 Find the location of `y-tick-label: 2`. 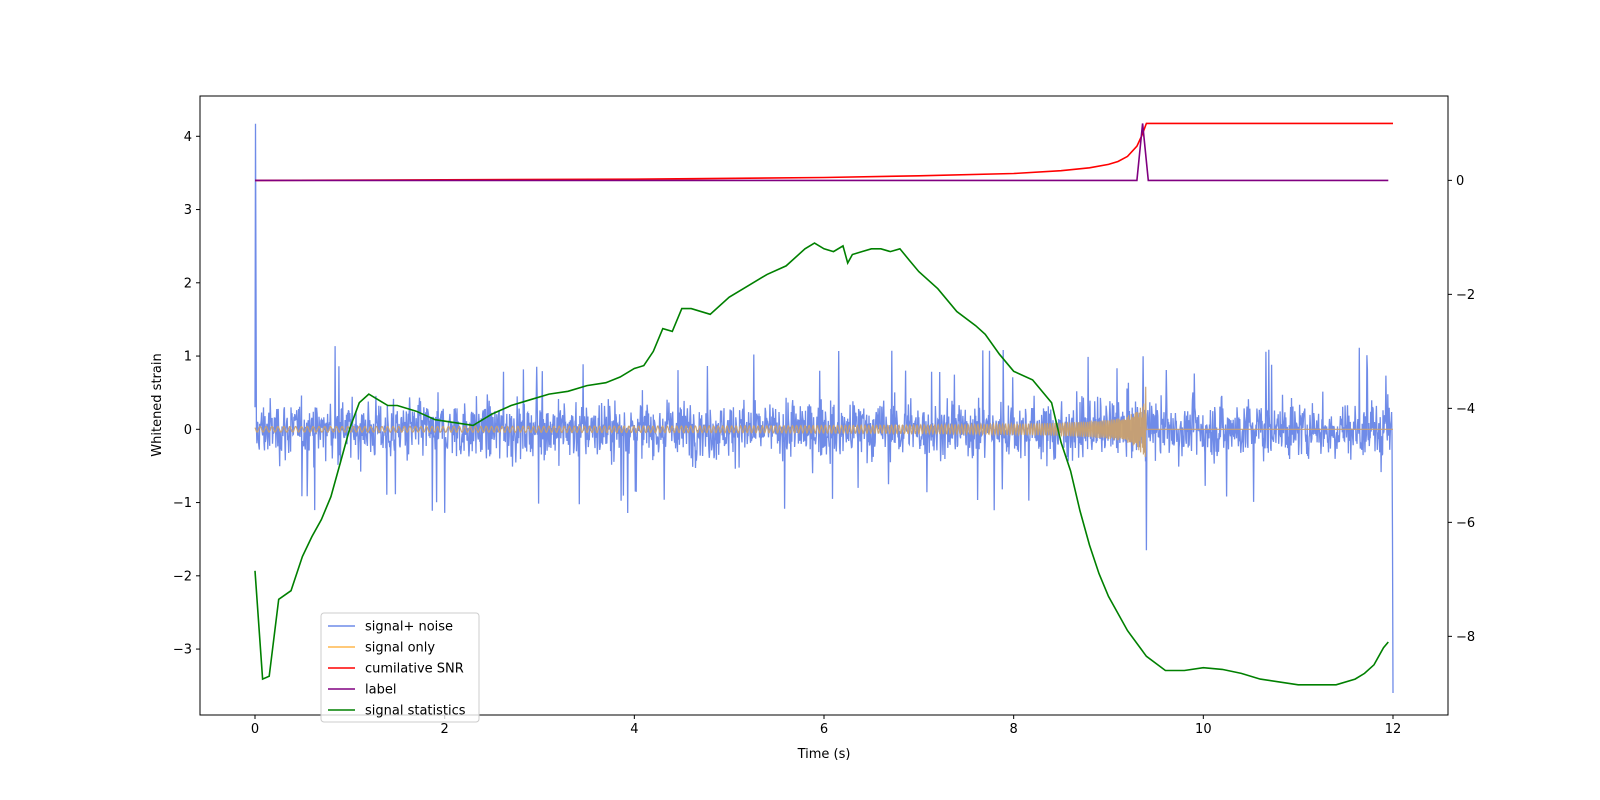

y-tick-label: 2 is located at coordinates (188, 283).